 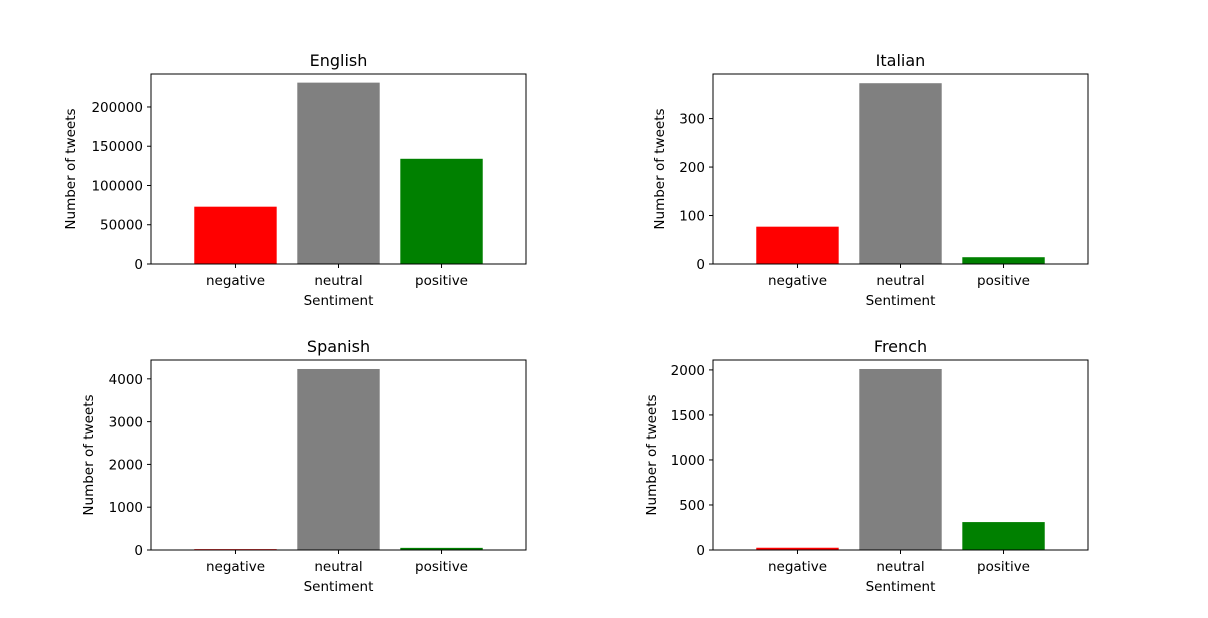 I want to click on y-tick-label: 200, so click(x=692, y=168).